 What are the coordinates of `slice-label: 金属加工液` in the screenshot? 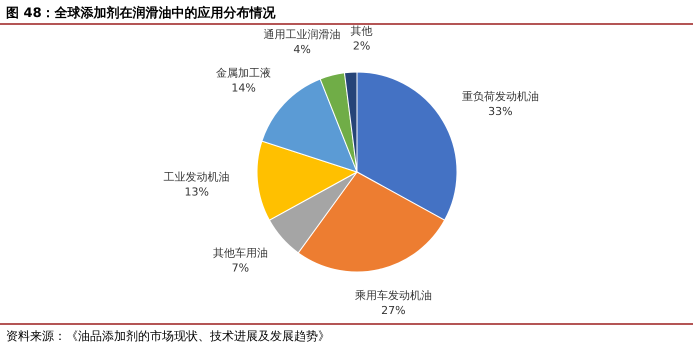 It's located at (244, 73).